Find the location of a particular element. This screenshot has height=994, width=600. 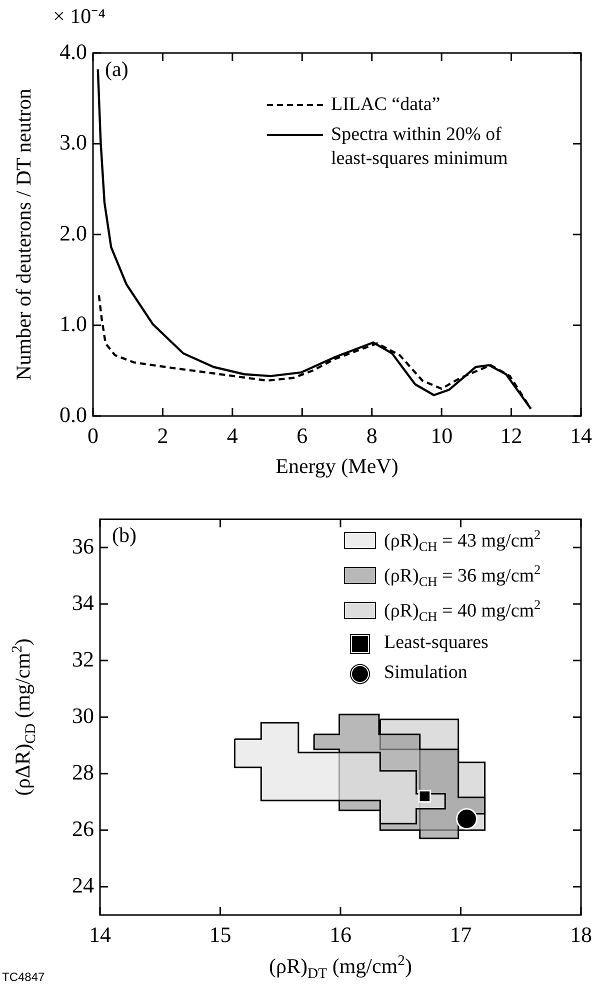

y-tick-label: 36 is located at coordinates (83, 545).